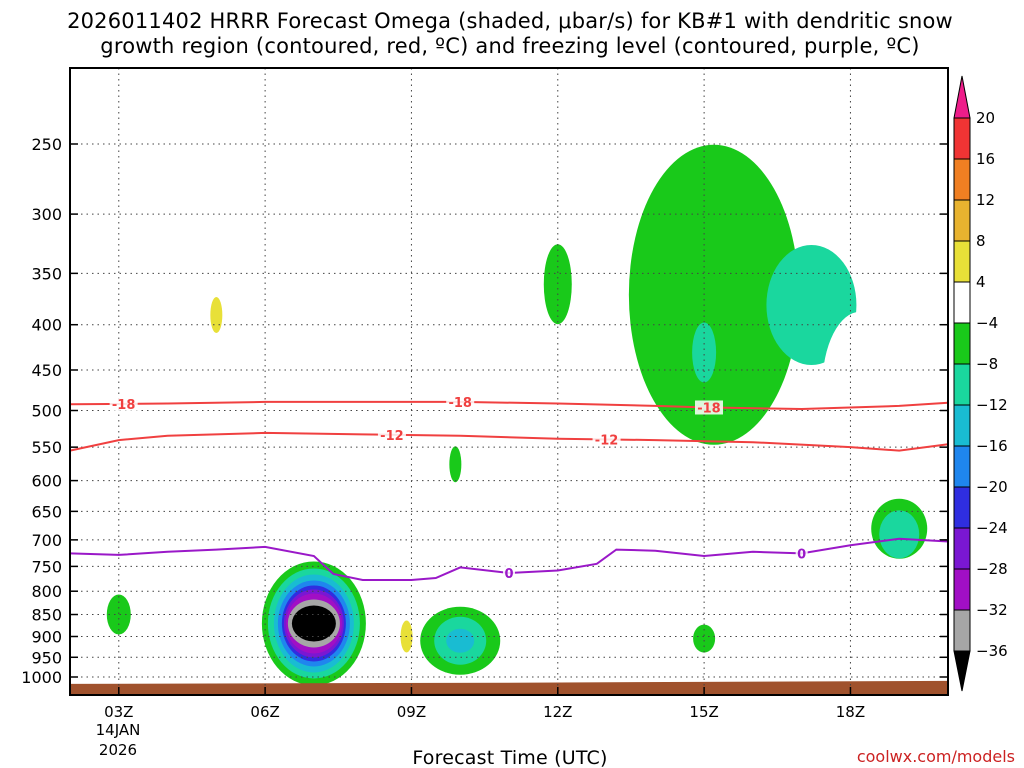 The height and width of the screenshot is (768, 1024). Describe the element at coordinates (992, 569) in the screenshot. I see `colorbar-label: −28` at that location.